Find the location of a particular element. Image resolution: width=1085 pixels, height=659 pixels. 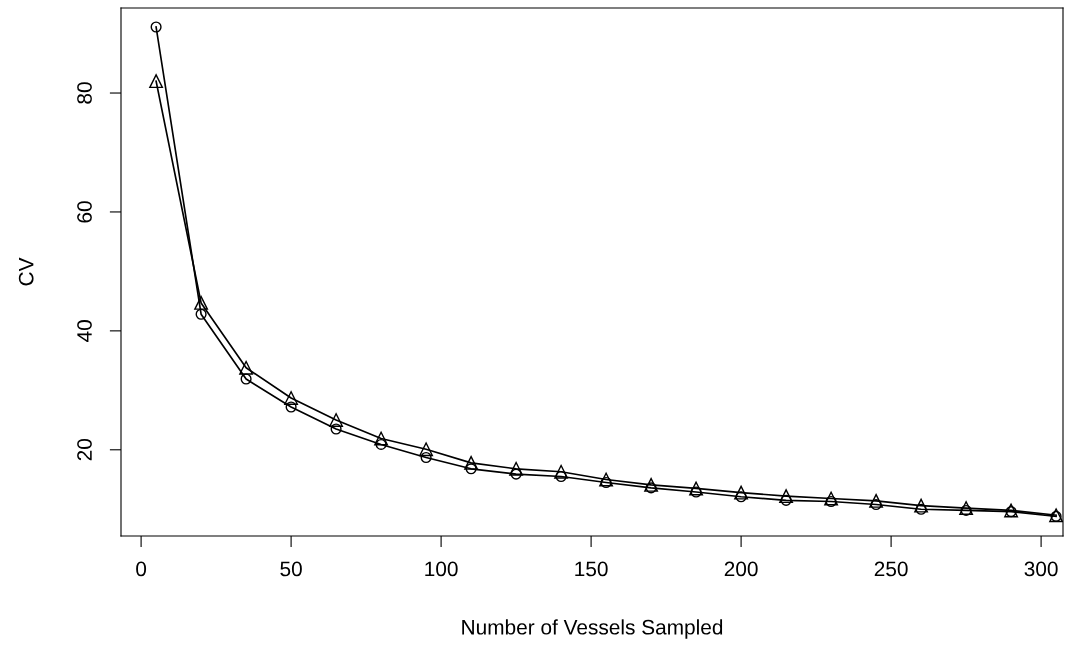

x-tick-label: 150 is located at coordinates (591, 569).